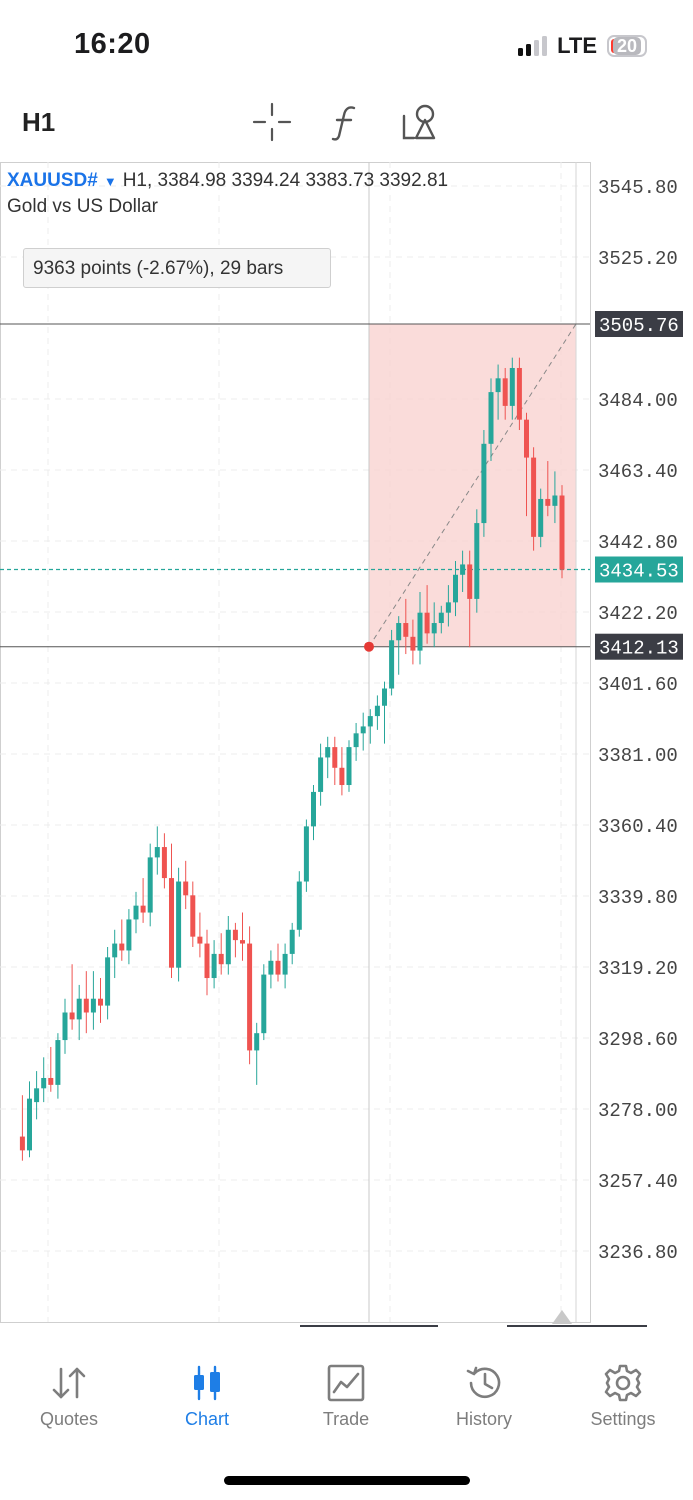 This screenshot has height=1500, width=693. I want to click on tab-label: Chart, so click(206, 1419).